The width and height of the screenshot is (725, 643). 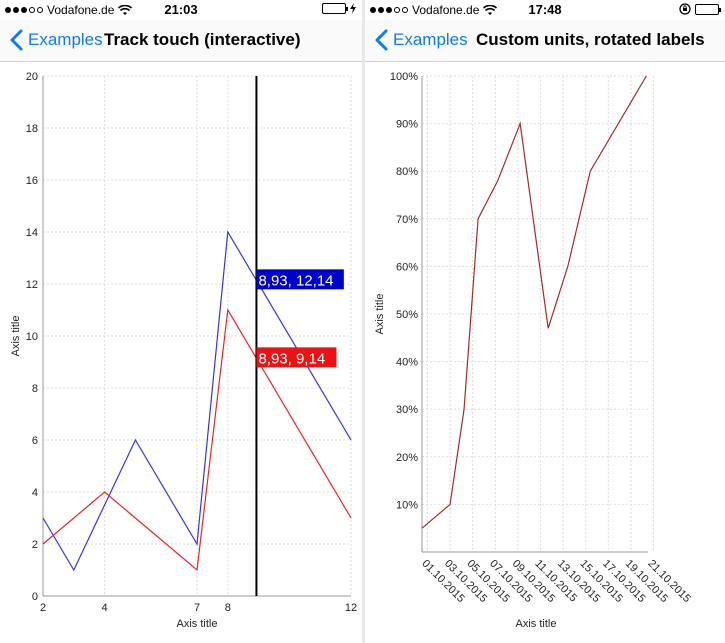 I want to click on navigation-bar: Examples Track touch (interactive), so click(x=181, y=41).